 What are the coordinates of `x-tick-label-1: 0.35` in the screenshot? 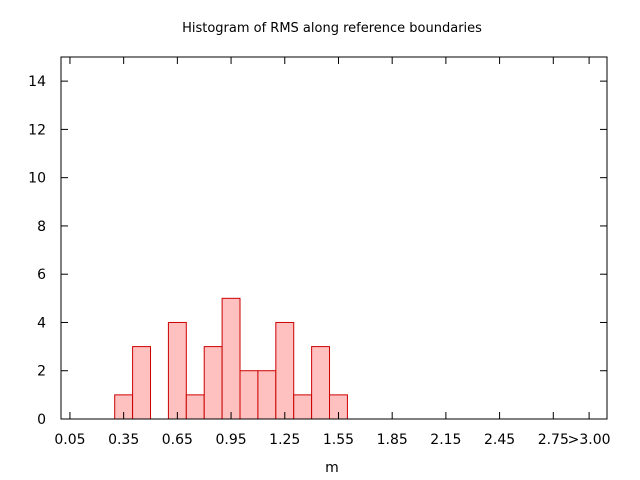 It's located at (123, 440).